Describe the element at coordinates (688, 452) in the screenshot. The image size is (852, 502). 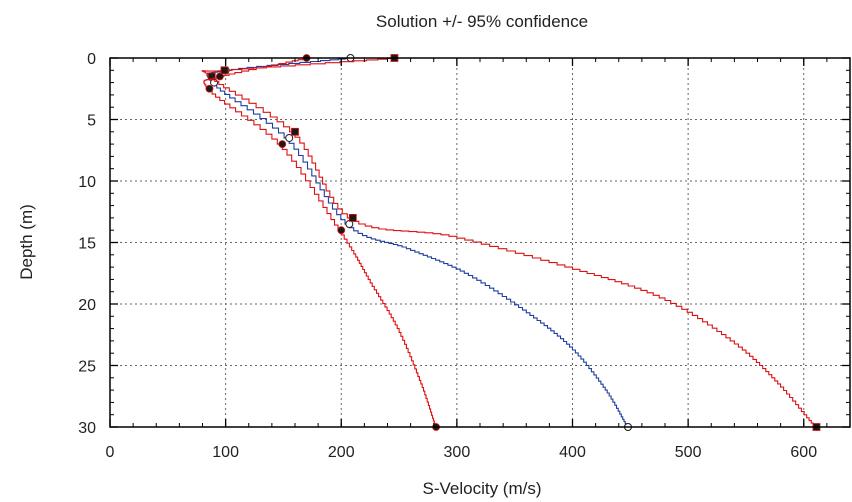
I see `x-tick-label: 500` at that location.